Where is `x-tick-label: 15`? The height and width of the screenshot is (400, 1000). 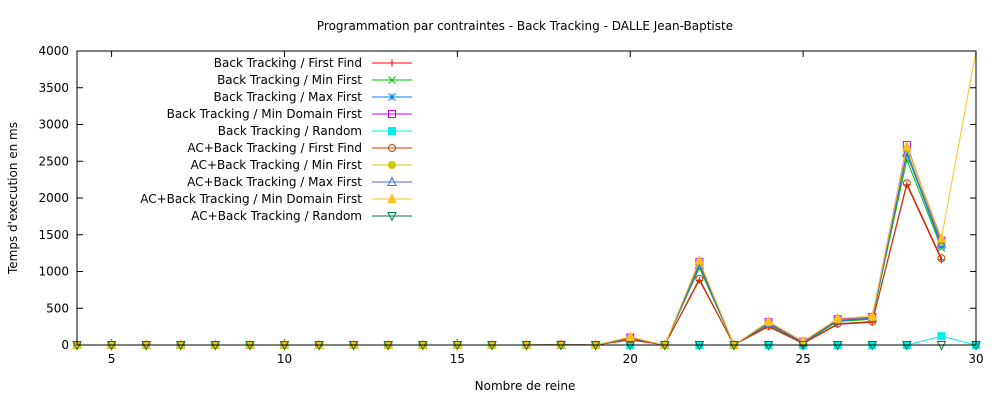
x-tick-label: 15 is located at coordinates (457, 359).